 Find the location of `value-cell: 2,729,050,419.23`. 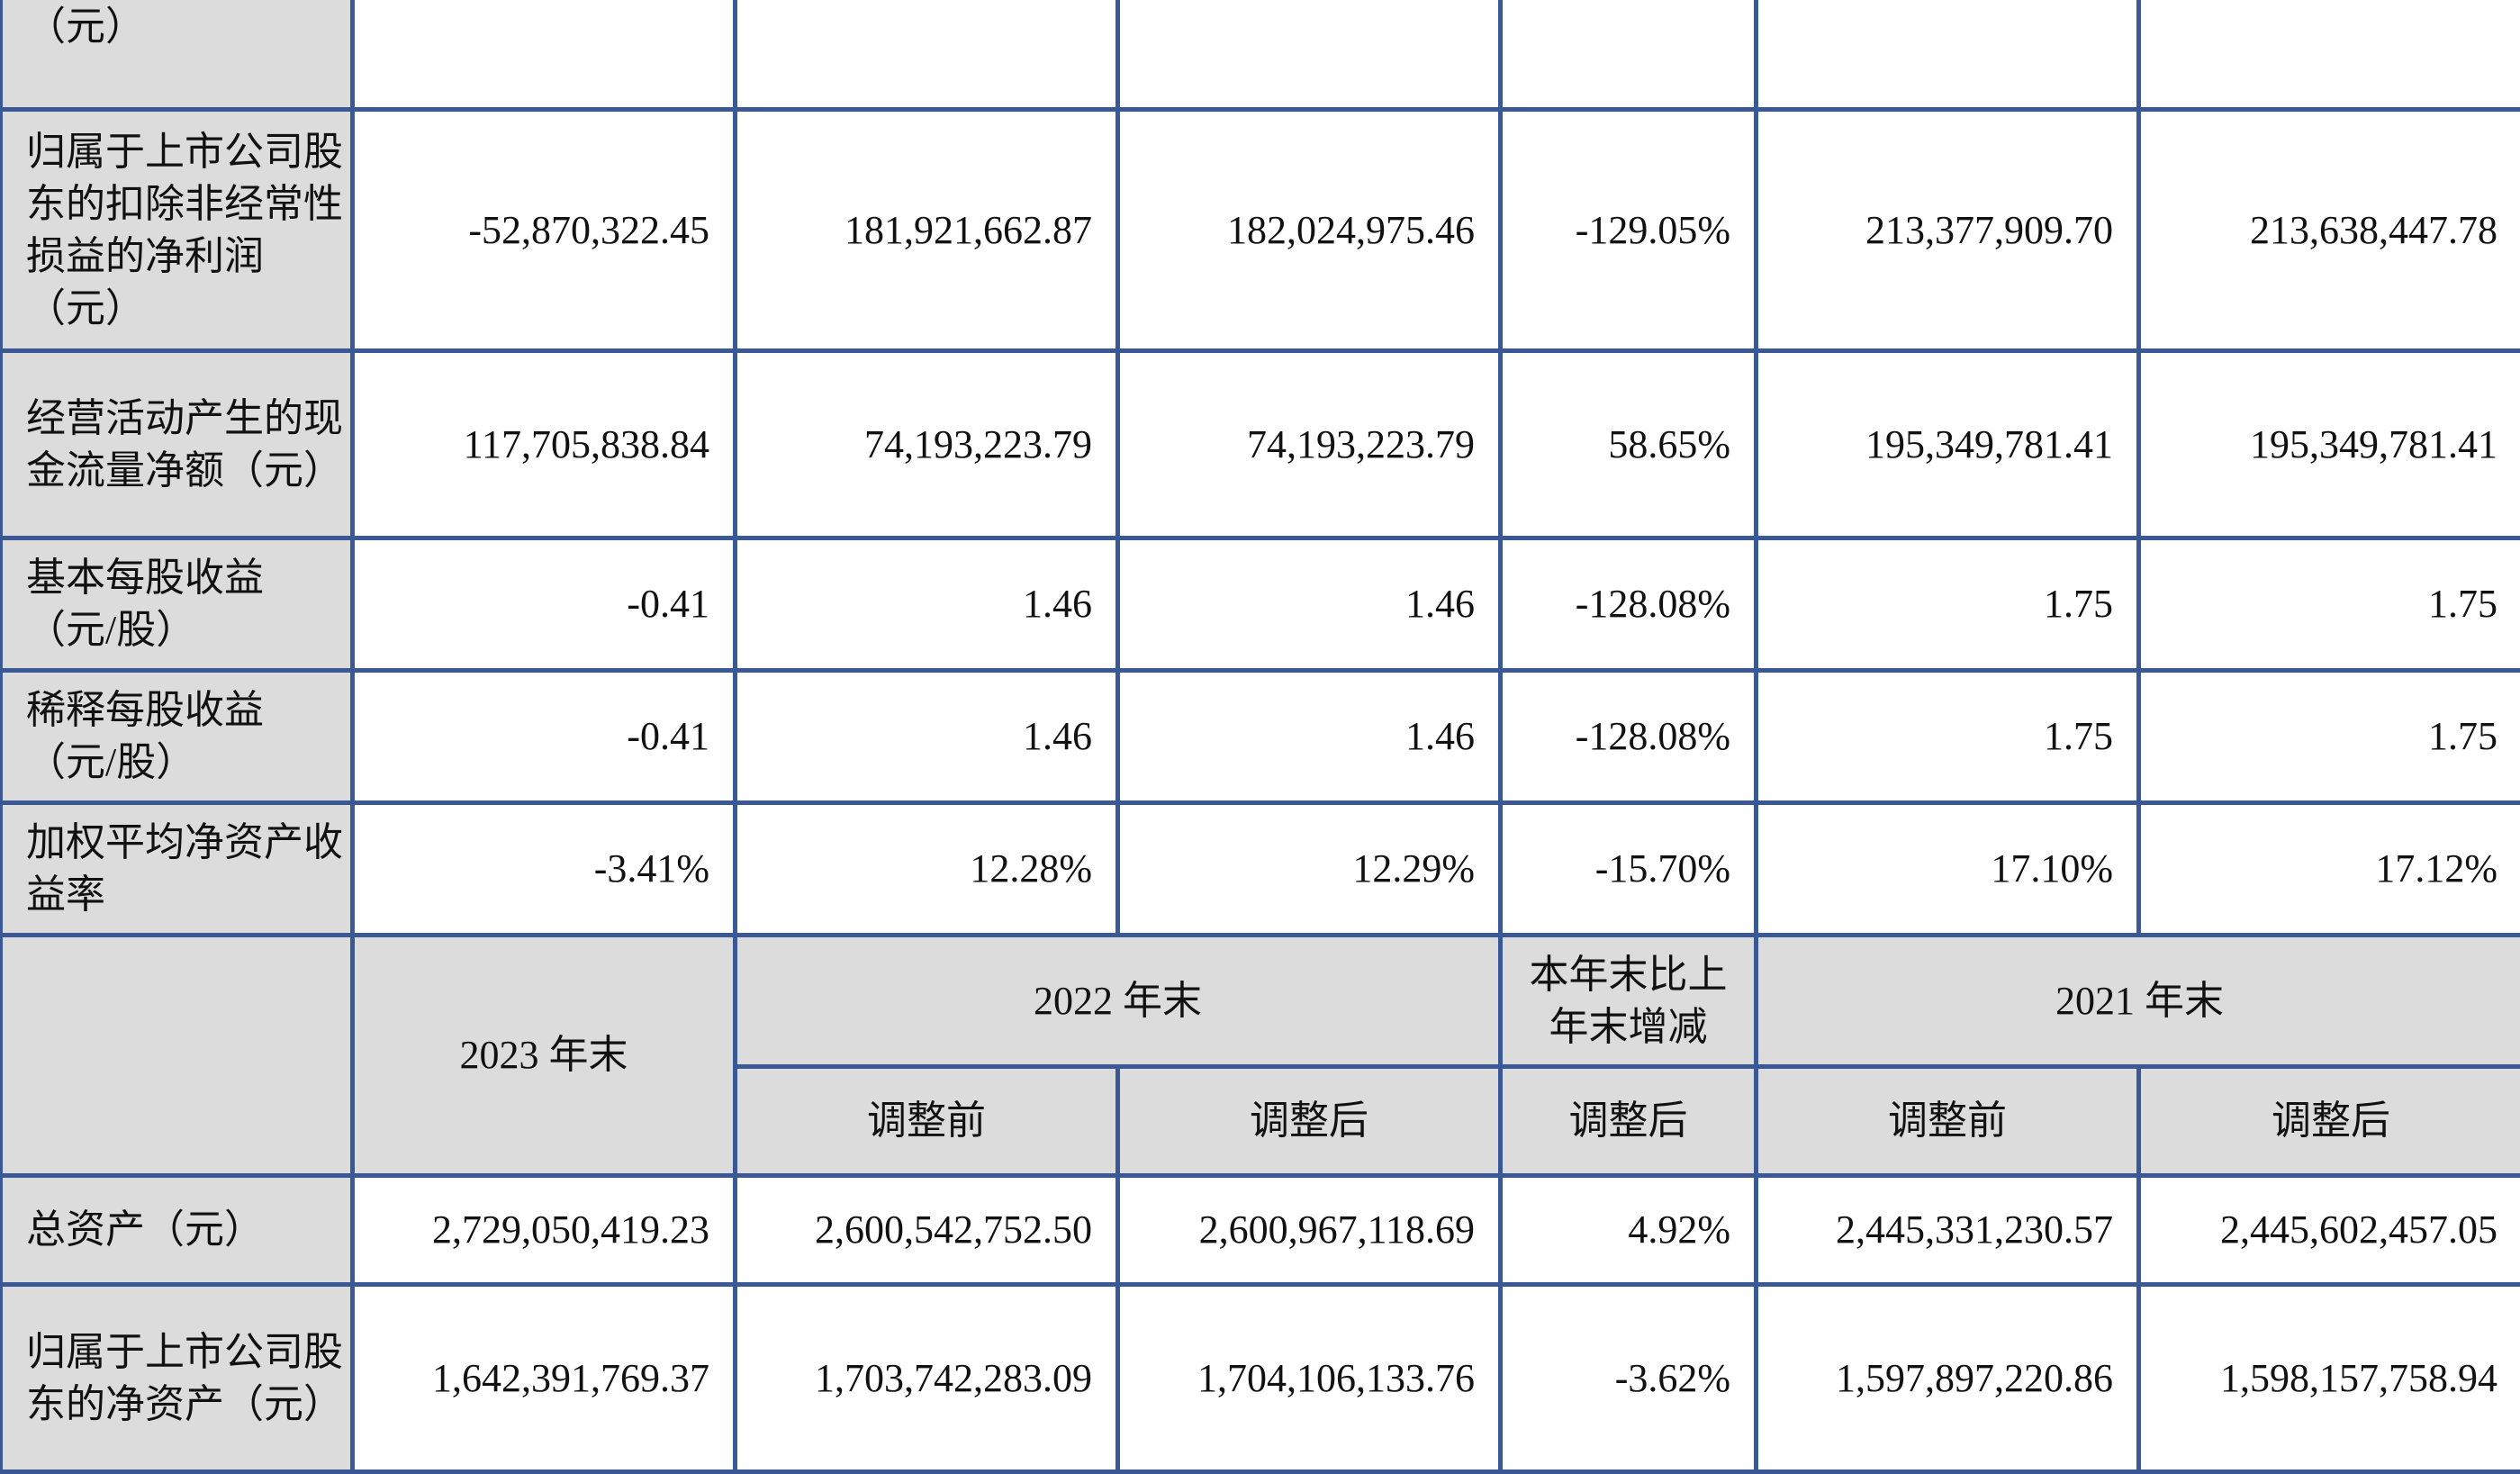

value-cell: 2,729,050,419.23 is located at coordinates (545, 1231).